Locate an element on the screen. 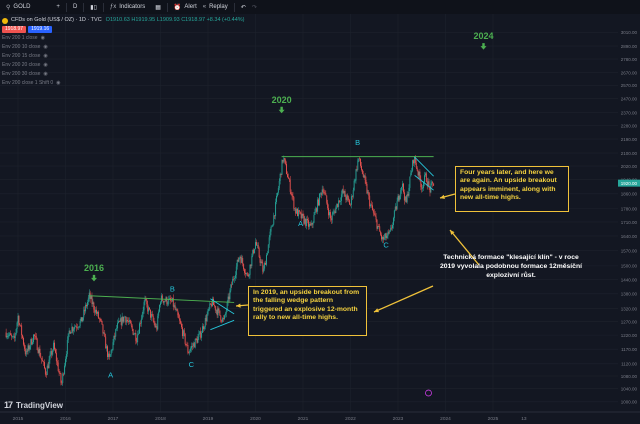 The height and width of the screenshot is (424, 640). chart-type-button: ▮▯ is located at coordinates (93, 7).